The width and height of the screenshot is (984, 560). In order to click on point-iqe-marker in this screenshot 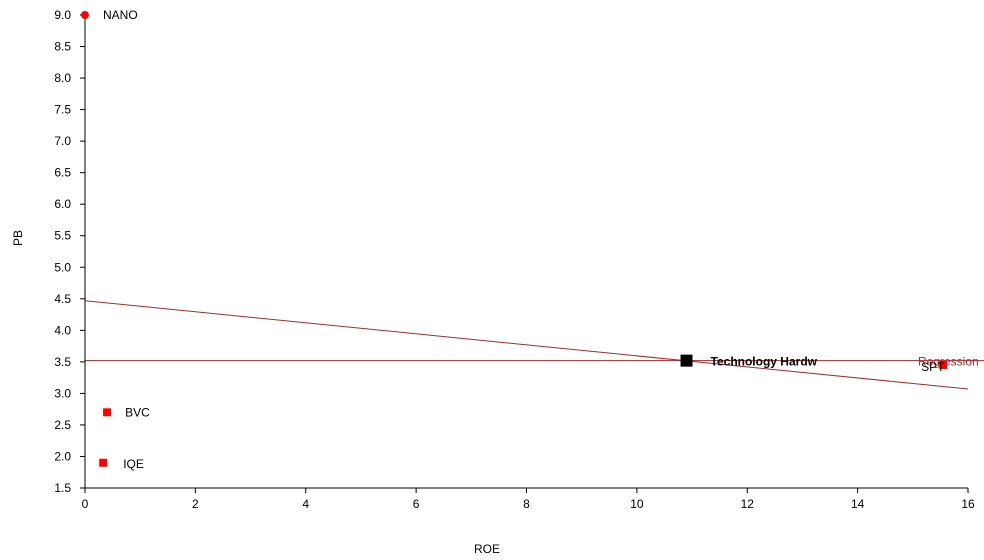, I will do `click(103, 462)`.